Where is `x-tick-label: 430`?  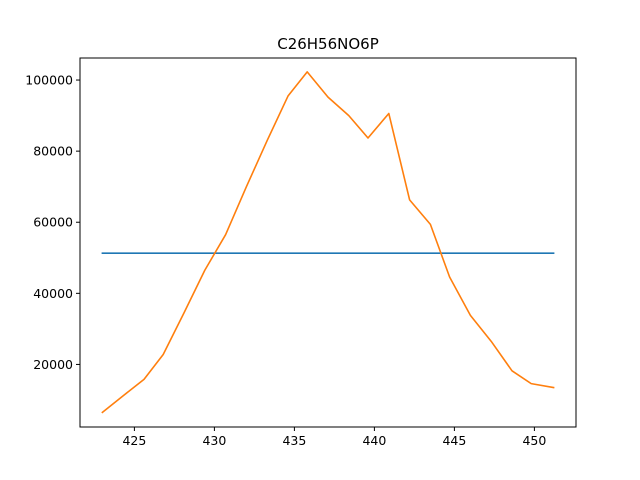
x-tick-label: 430 is located at coordinates (214, 440).